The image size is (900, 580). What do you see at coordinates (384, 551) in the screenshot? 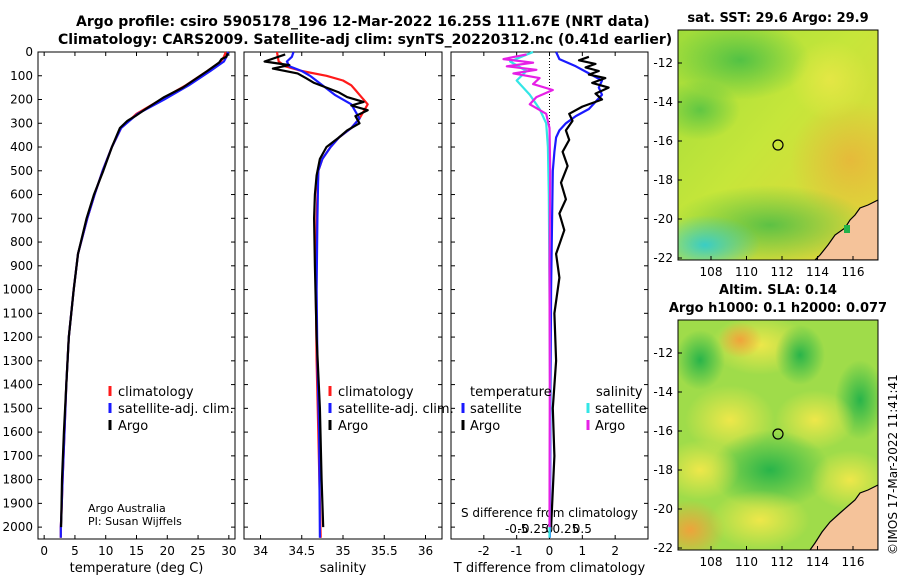
I see `sal-xtick-label: 35.5` at bounding box center [384, 551].